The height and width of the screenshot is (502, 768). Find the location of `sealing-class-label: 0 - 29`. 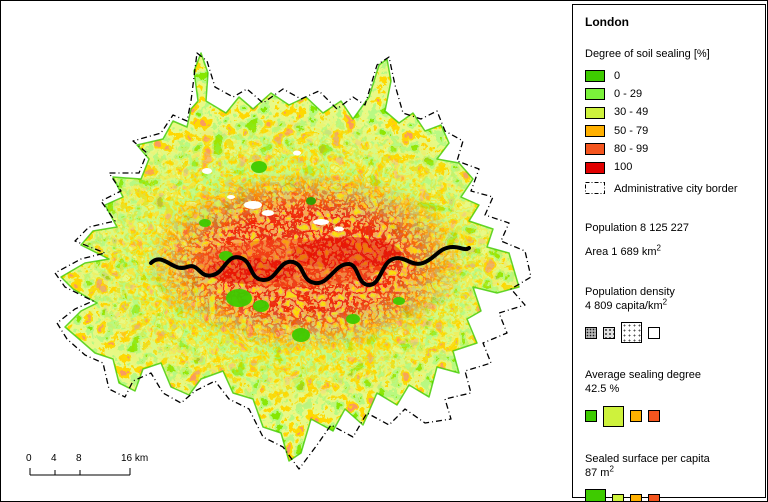

sealing-class-label: 0 - 29 is located at coordinates (628, 94).